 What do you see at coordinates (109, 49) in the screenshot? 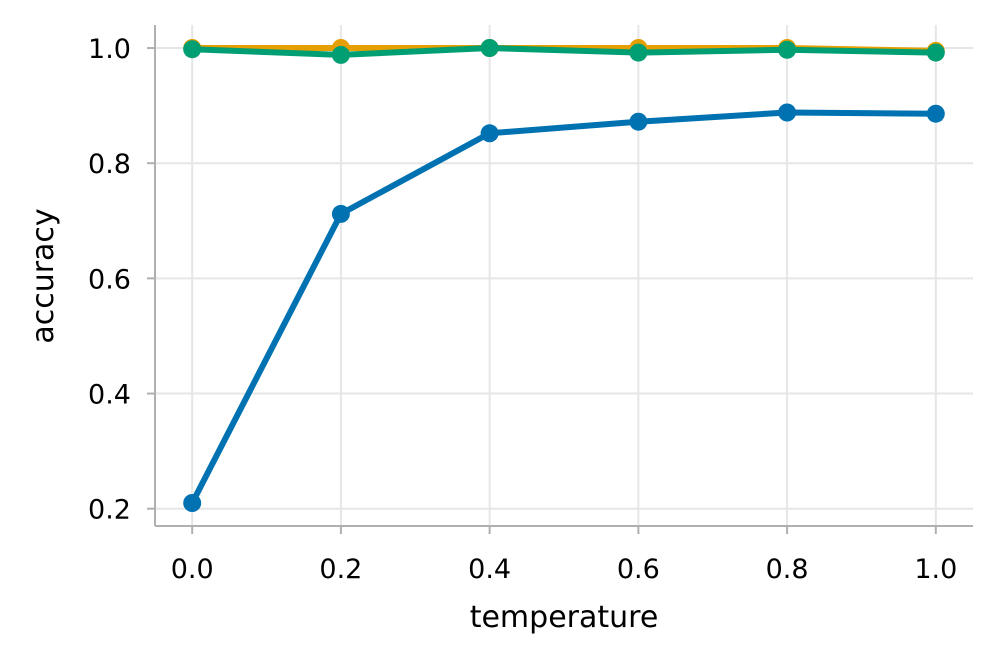
I see `y-tick-label: 1.0` at bounding box center [109, 49].